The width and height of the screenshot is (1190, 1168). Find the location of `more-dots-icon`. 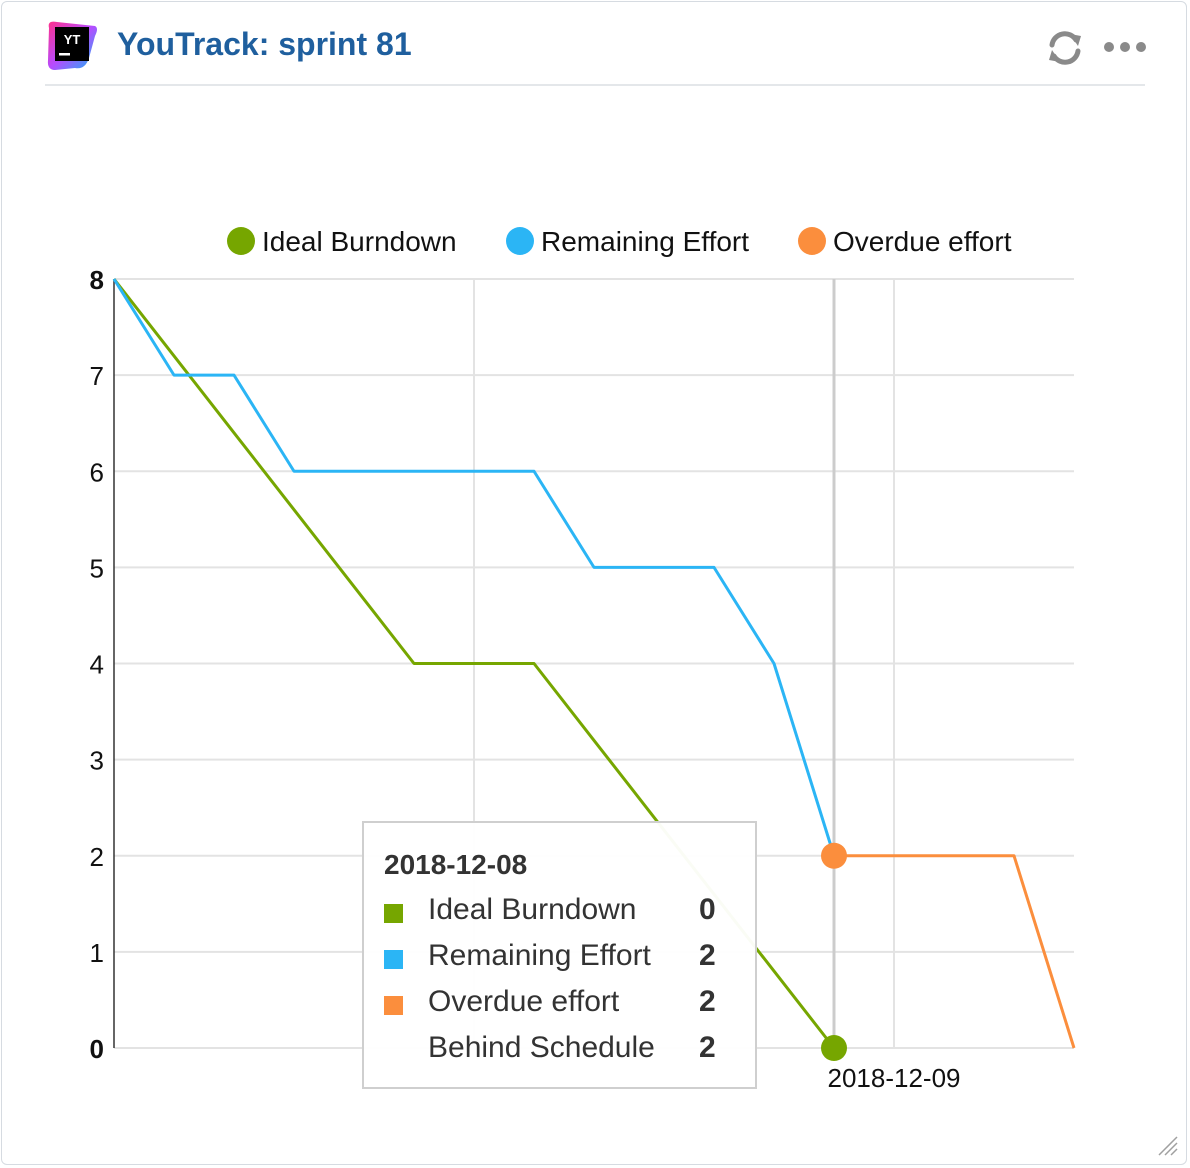

more-dots-icon is located at coordinates (1125, 47).